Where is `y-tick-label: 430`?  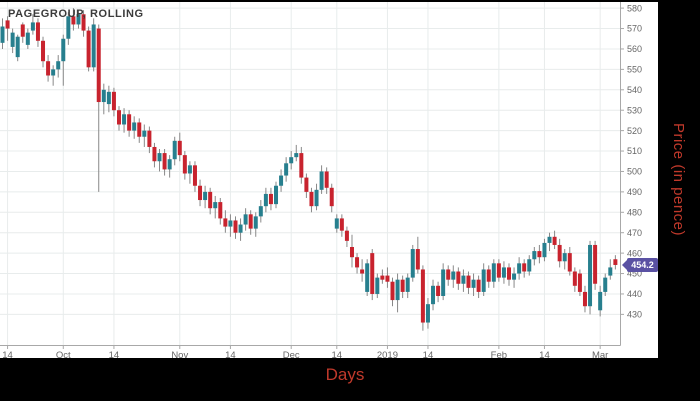 y-tick-label: 430 is located at coordinates (634, 315).